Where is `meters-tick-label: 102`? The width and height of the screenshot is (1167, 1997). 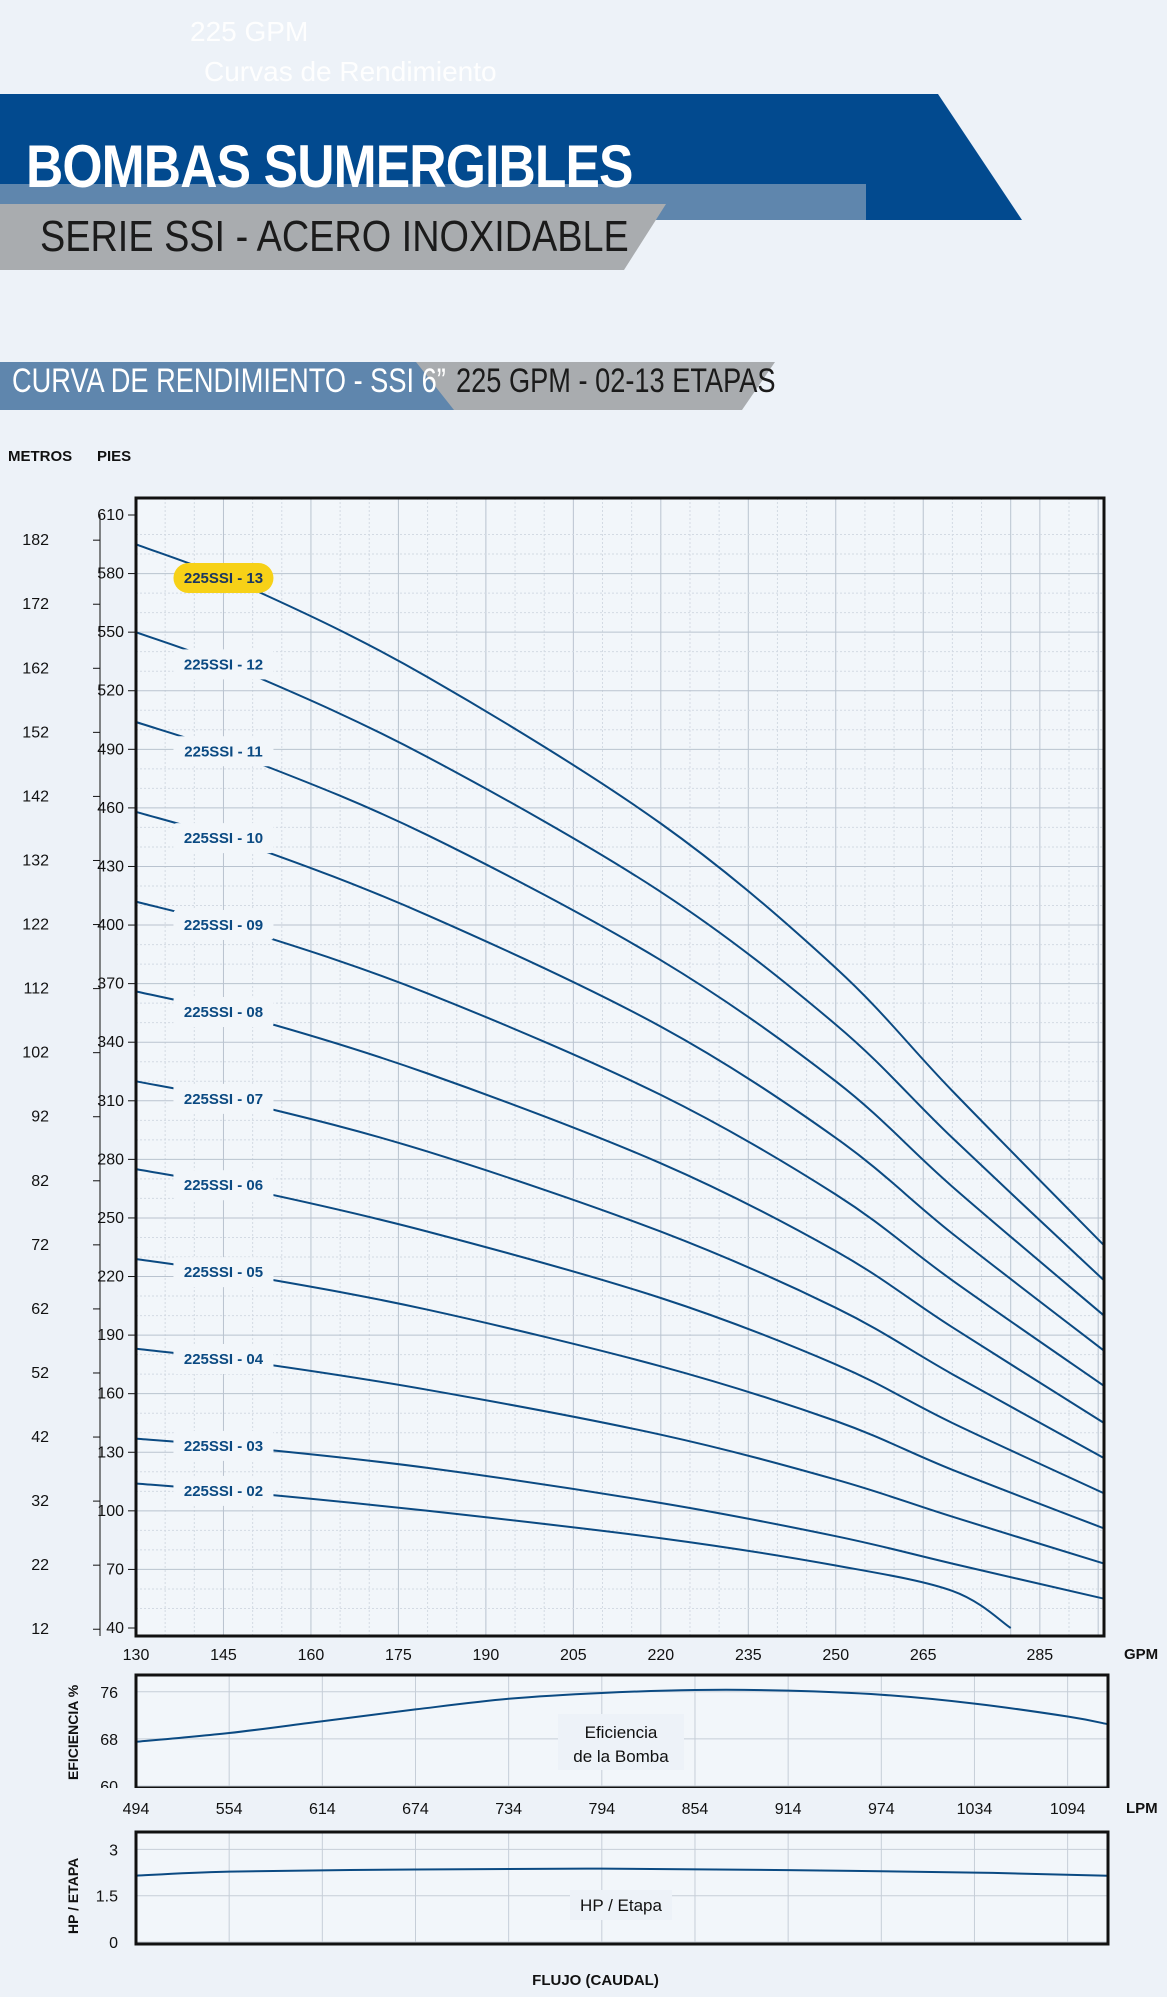
meters-tick-label: 102 is located at coordinates (35, 1053).